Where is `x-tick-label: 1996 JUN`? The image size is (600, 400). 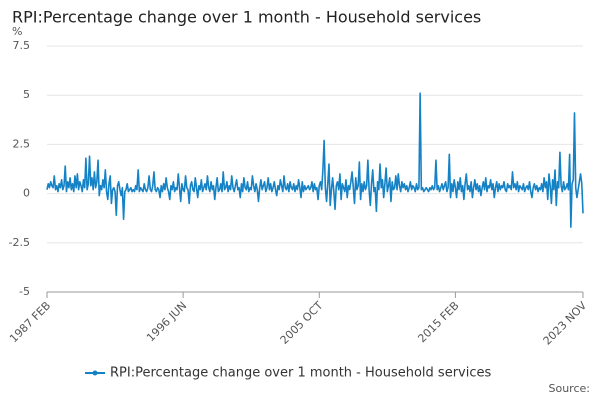
x-tick-label: 1996 JUN is located at coordinates (166, 321).